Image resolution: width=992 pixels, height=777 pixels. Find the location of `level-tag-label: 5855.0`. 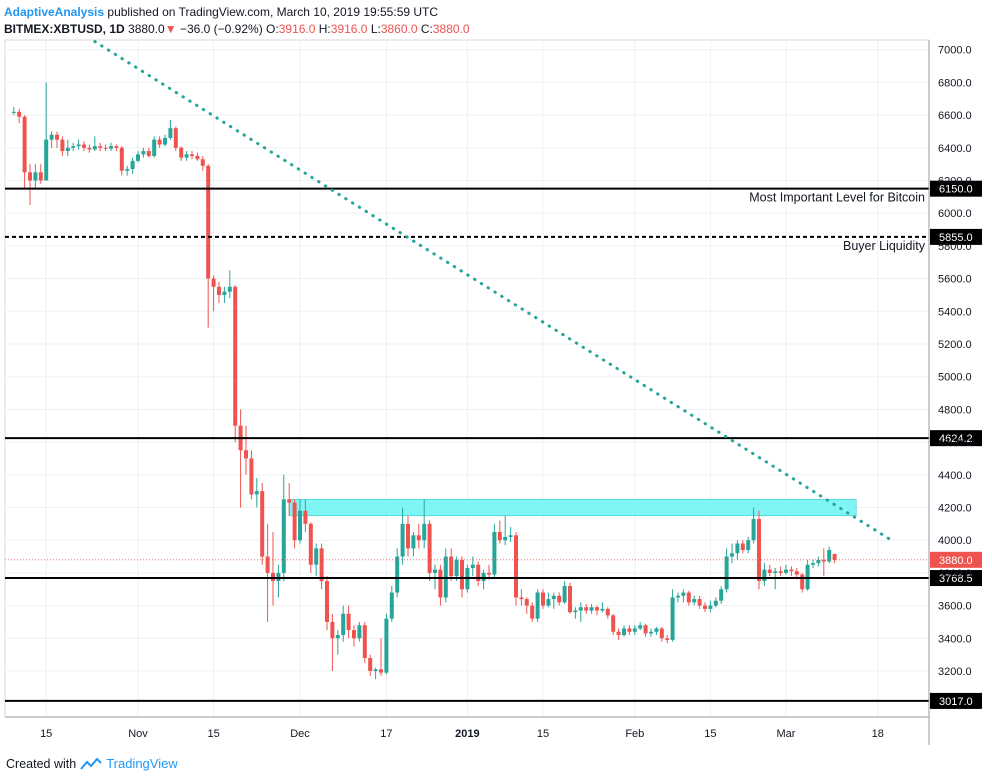

level-tag-label: 5855.0 is located at coordinates (956, 238).